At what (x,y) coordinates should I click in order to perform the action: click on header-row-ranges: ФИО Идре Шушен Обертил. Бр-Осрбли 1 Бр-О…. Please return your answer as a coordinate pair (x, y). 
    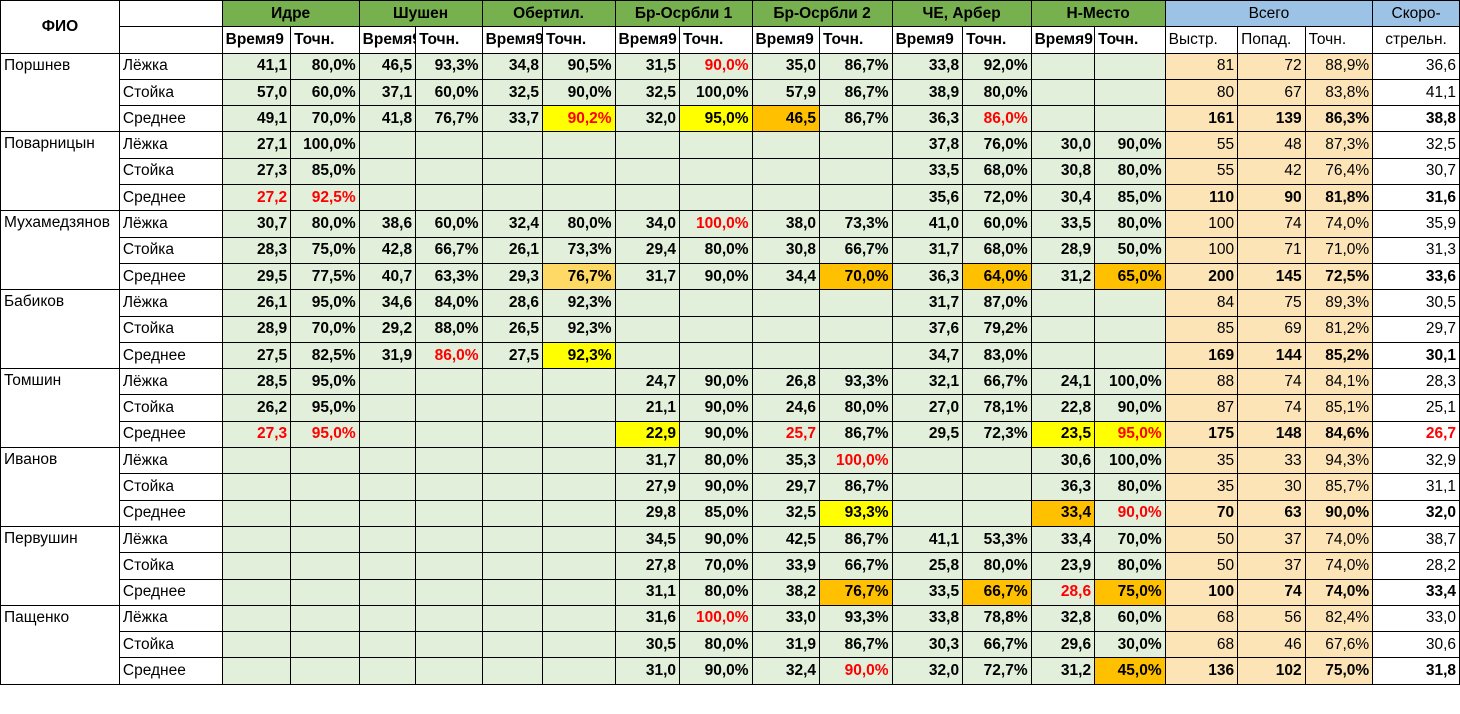
    Looking at the image, I should click on (730, 27).